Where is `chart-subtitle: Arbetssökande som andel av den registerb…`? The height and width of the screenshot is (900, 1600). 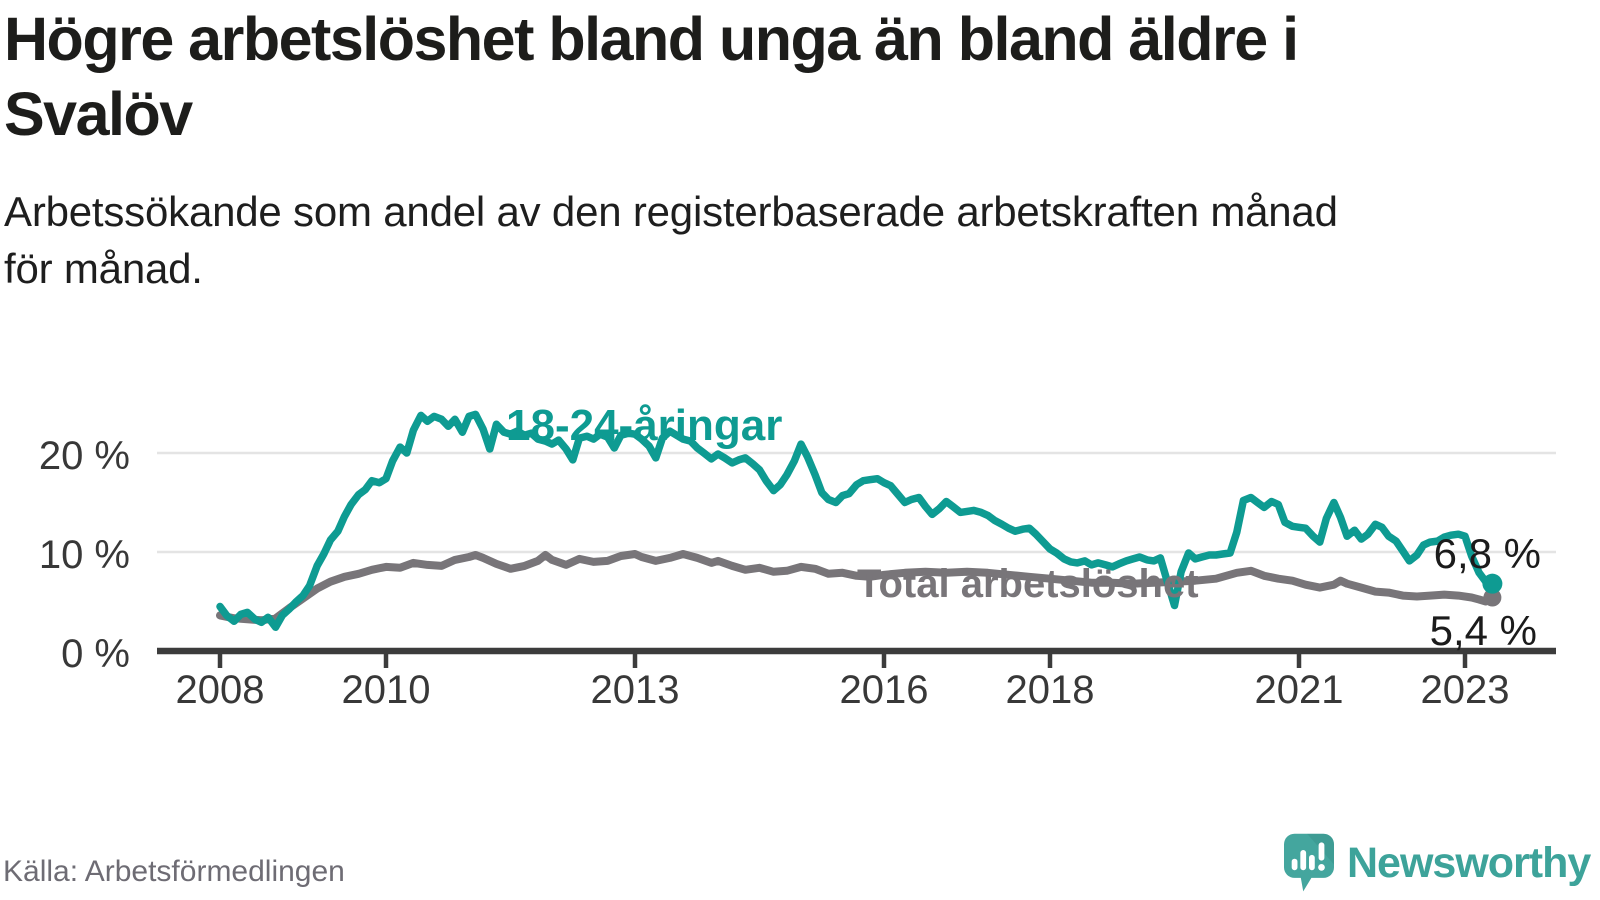
chart-subtitle: Arbetssökande som andel av den registerb… is located at coordinates (671, 240).